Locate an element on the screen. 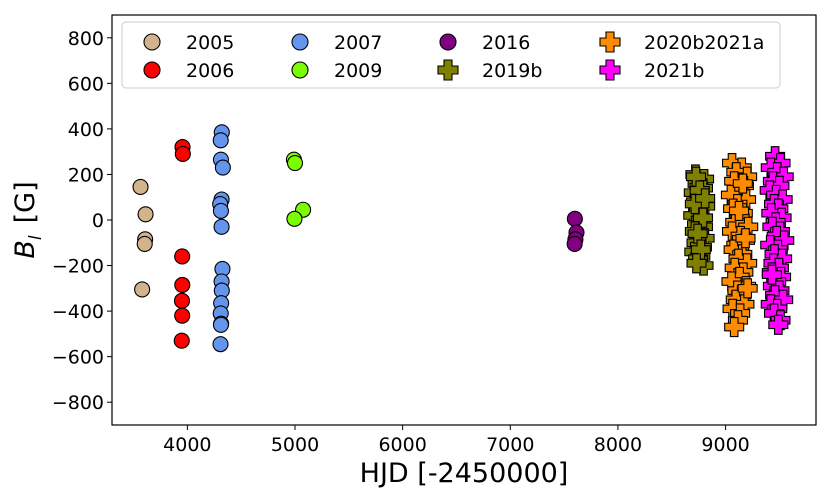  legend-item: 2021b is located at coordinates (651, 70).